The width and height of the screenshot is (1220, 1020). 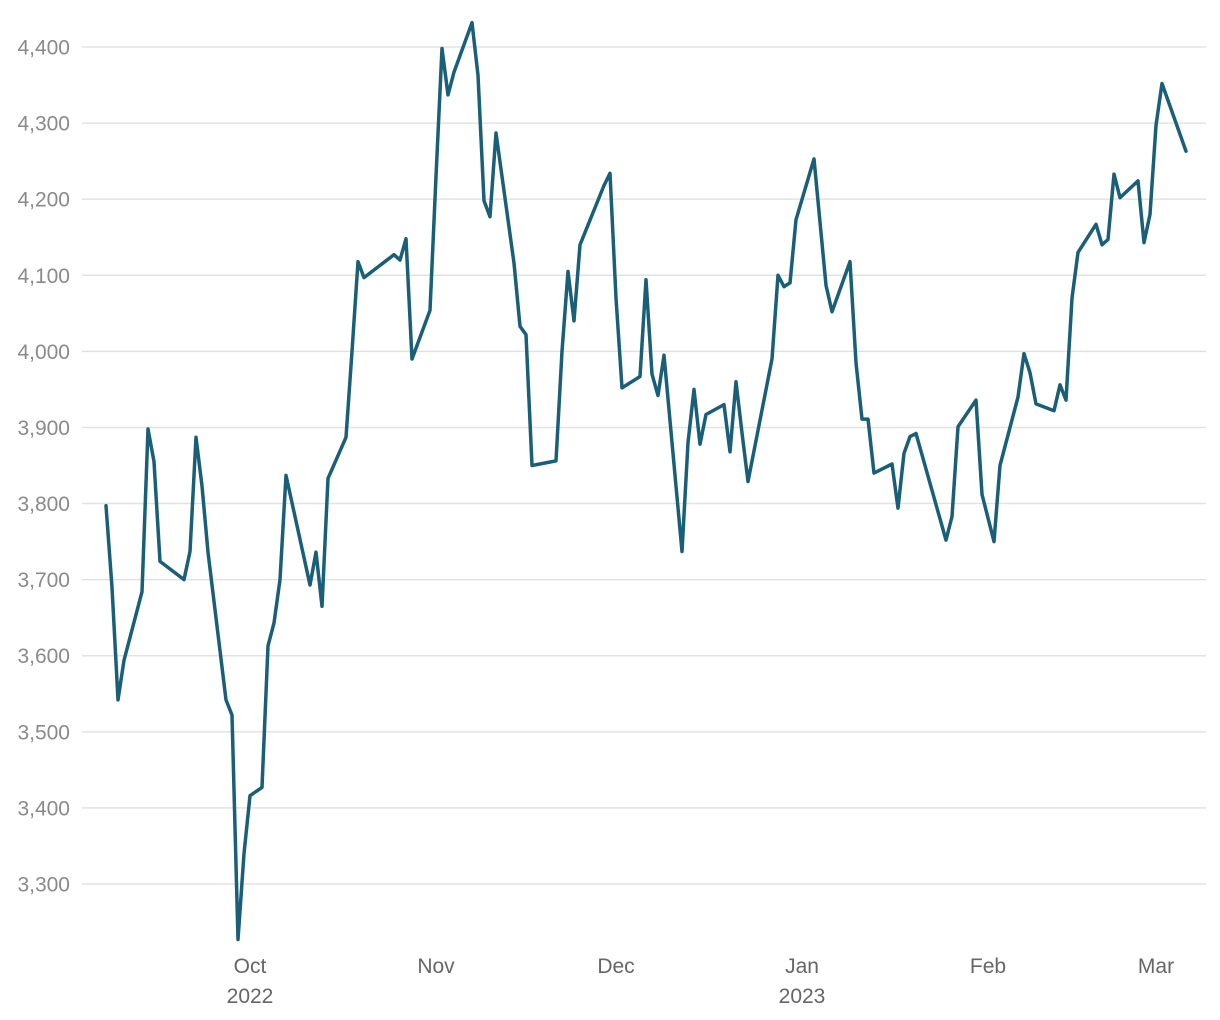 What do you see at coordinates (43, 656) in the screenshot?
I see `y-tick-label: 3,600` at bounding box center [43, 656].